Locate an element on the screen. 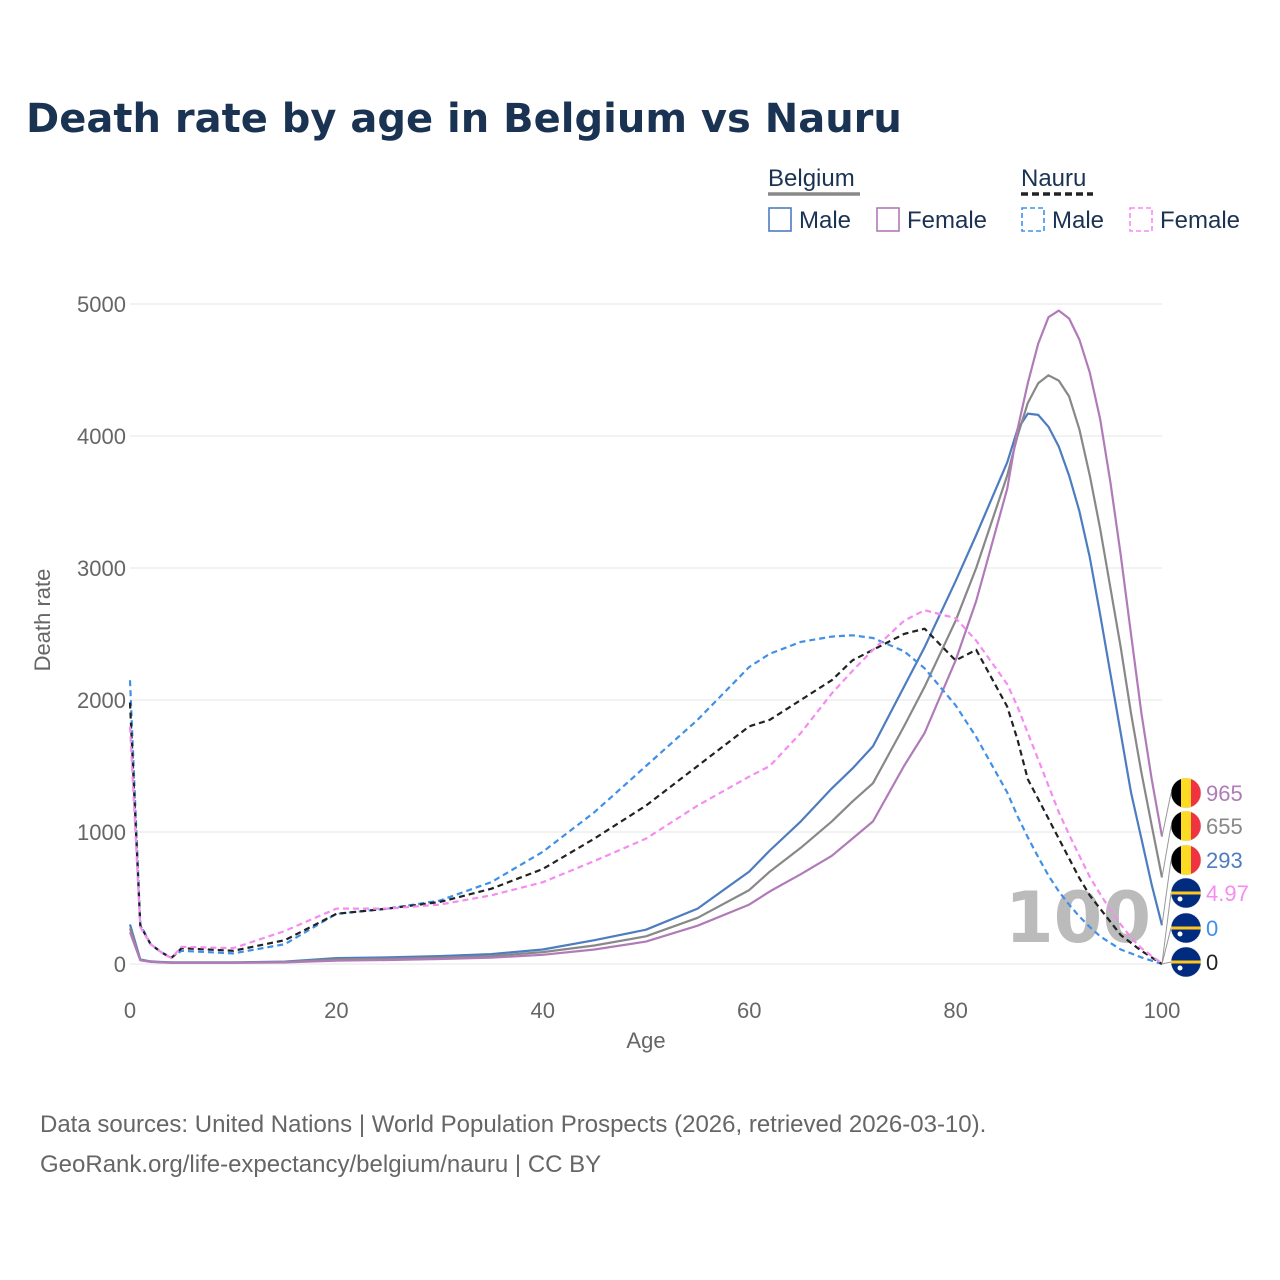 The height and width of the screenshot is (1280, 1280). x-axis-ticks: 0 20 40 60 80 100 is located at coordinates (652, 1010).